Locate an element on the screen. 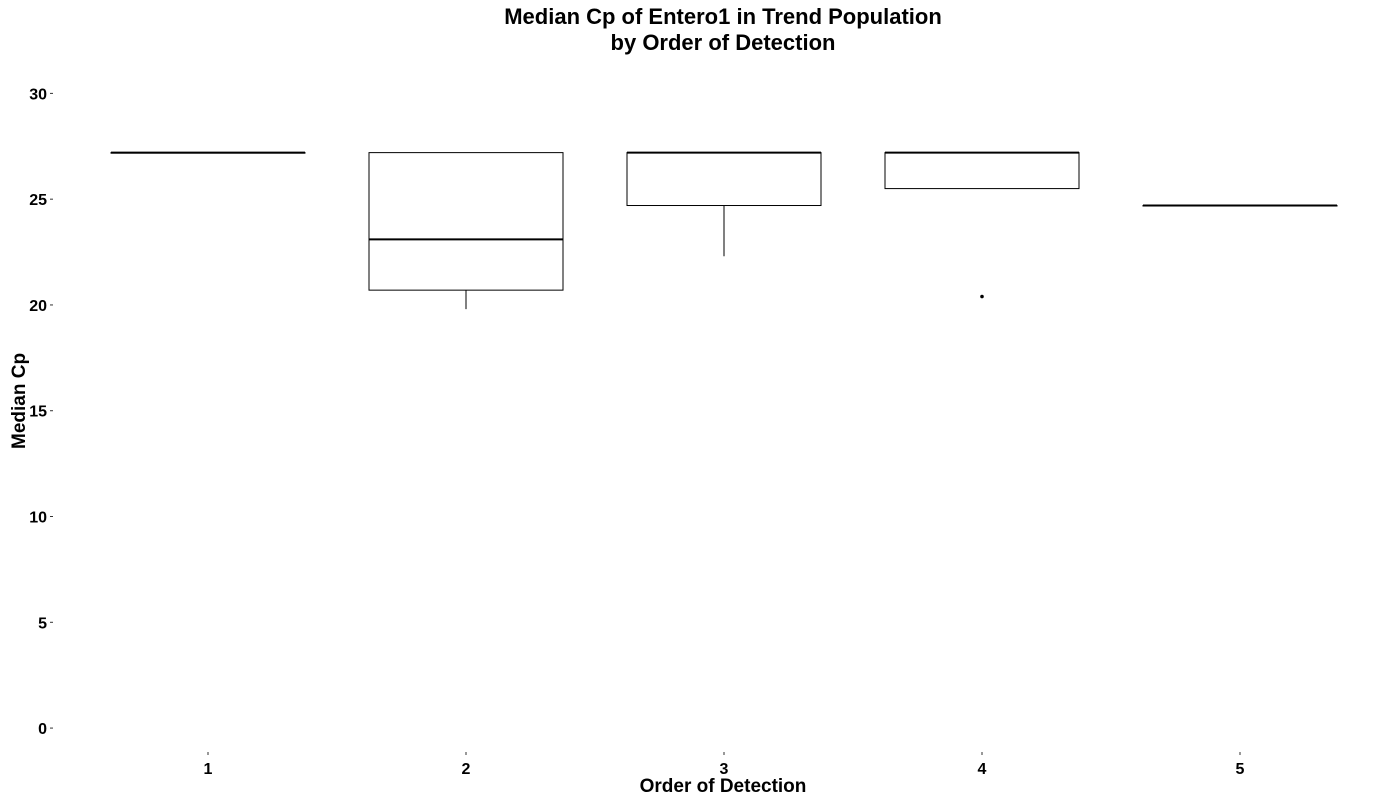  y-tick-label: 10 is located at coordinates (38, 518).